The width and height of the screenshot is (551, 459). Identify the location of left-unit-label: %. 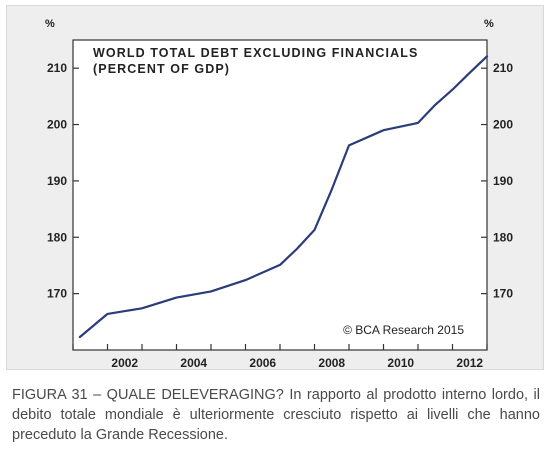
(50, 24).